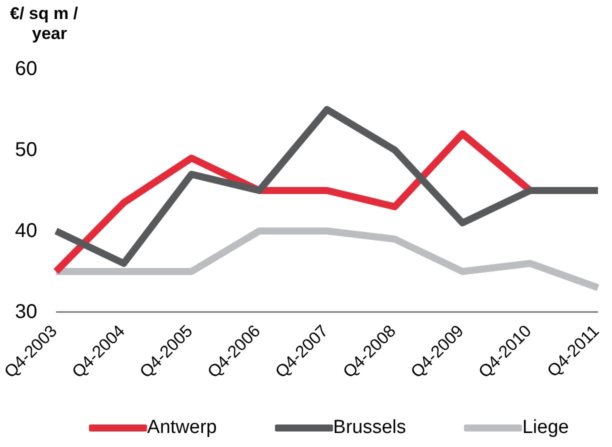  I want to click on y-tick-label: 30, so click(26, 312).